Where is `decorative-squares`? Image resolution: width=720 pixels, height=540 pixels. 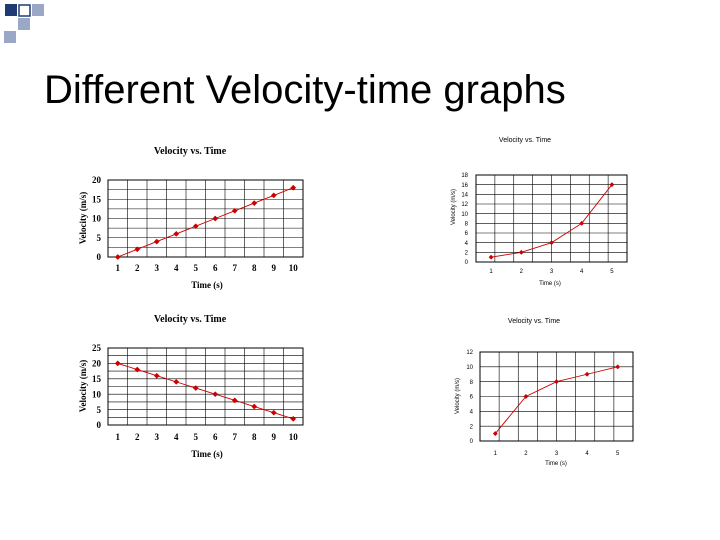
decorative-squares is located at coordinates (24, 23).